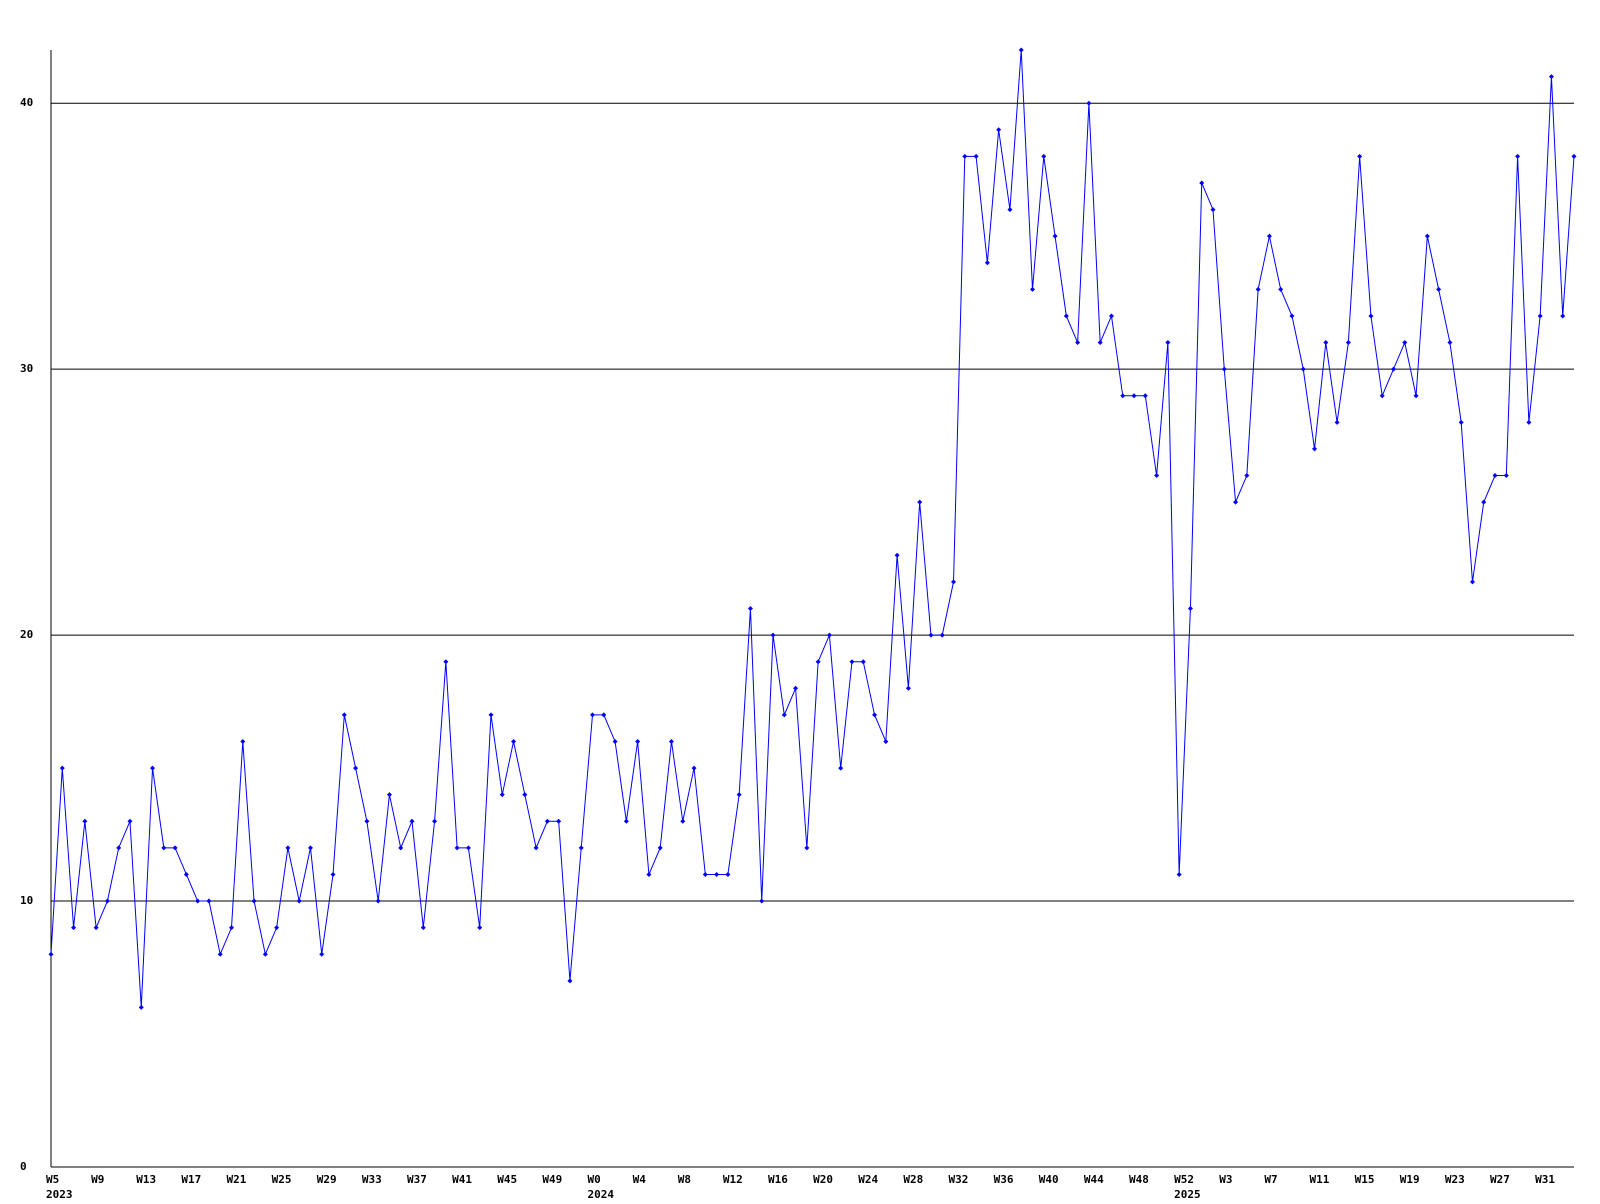 The height and width of the screenshot is (1204, 1600). I want to click on x-tick-label: W36, so click(1004, 1179).